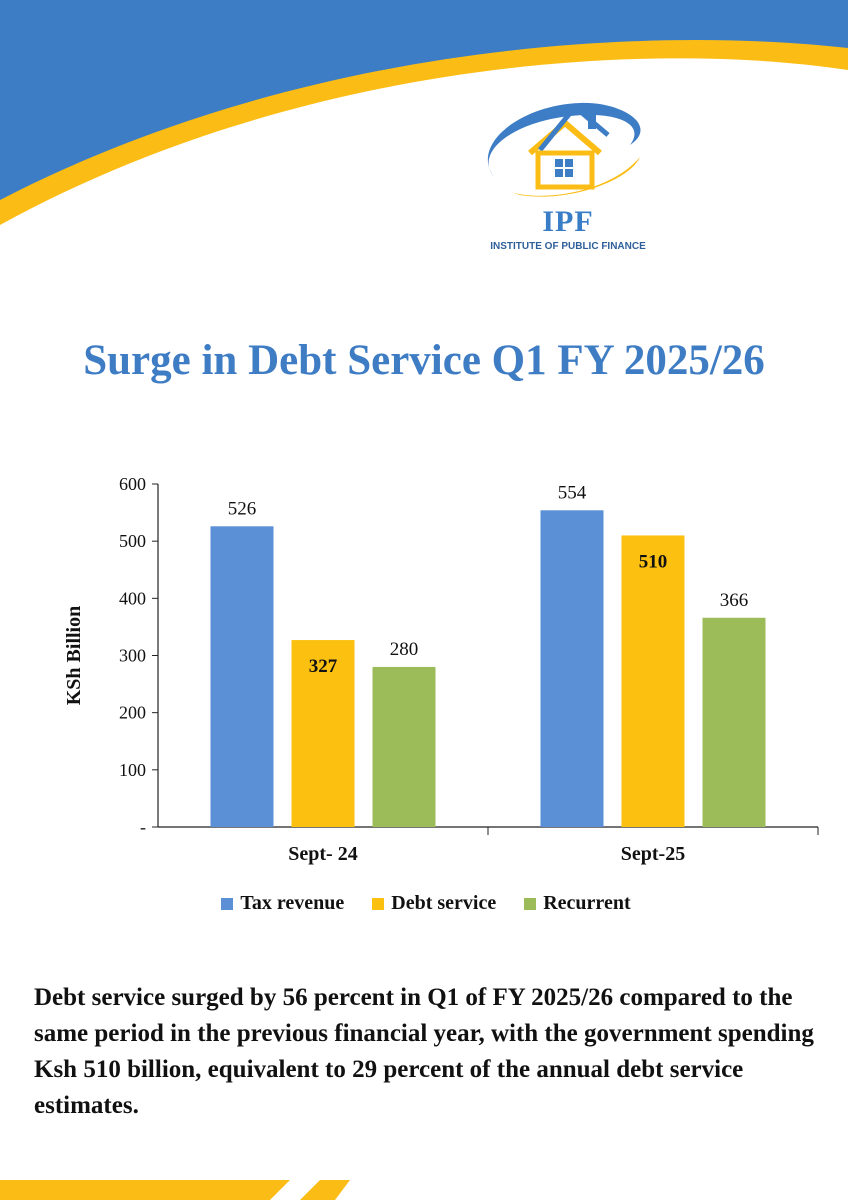 Image resolution: width=848 pixels, height=1200 pixels. What do you see at coordinates (653, 854) in the screenshot?
I see `x-category-label: Sept-25` at bounding box center [653, 854].